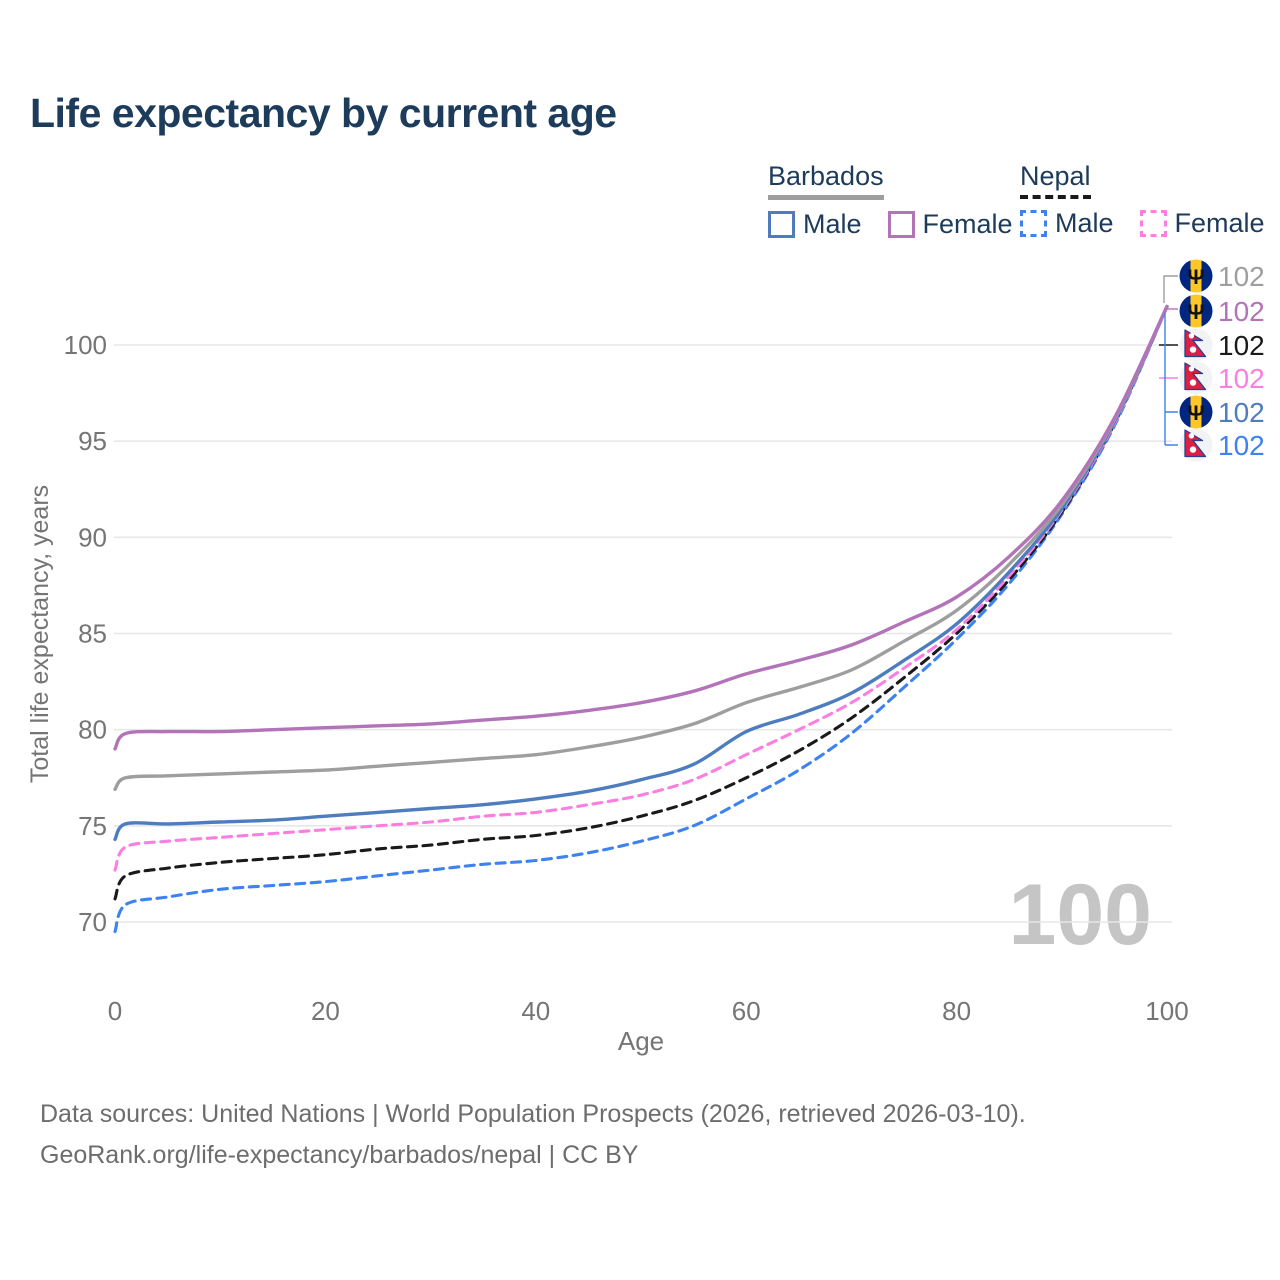 This screenshot has width=1280, height=1280. What do you see at coordinates (1142, 200) in the screenshot?
I see `legend-group-nepal: Nepal Male Female` at bounding box center [1142, 200].